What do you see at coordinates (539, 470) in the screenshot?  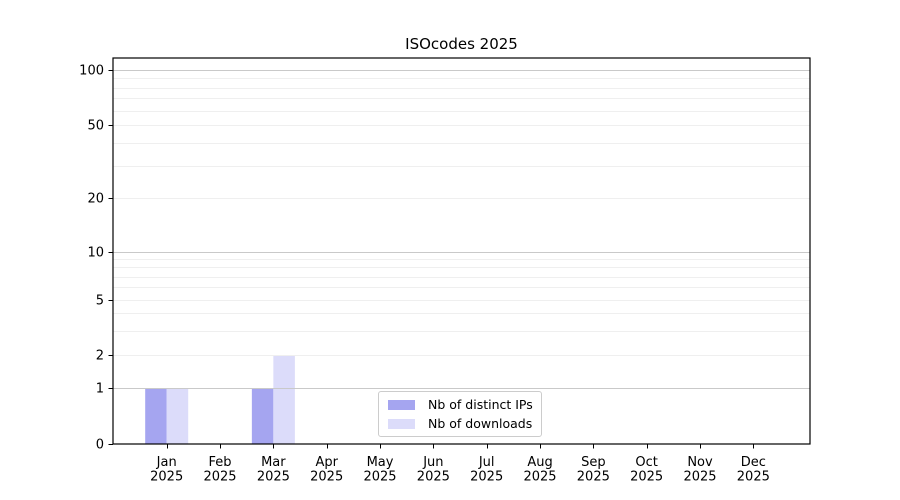 I see `x-tick-label-aug: Aug 2025` at bounding box center [539, 470].